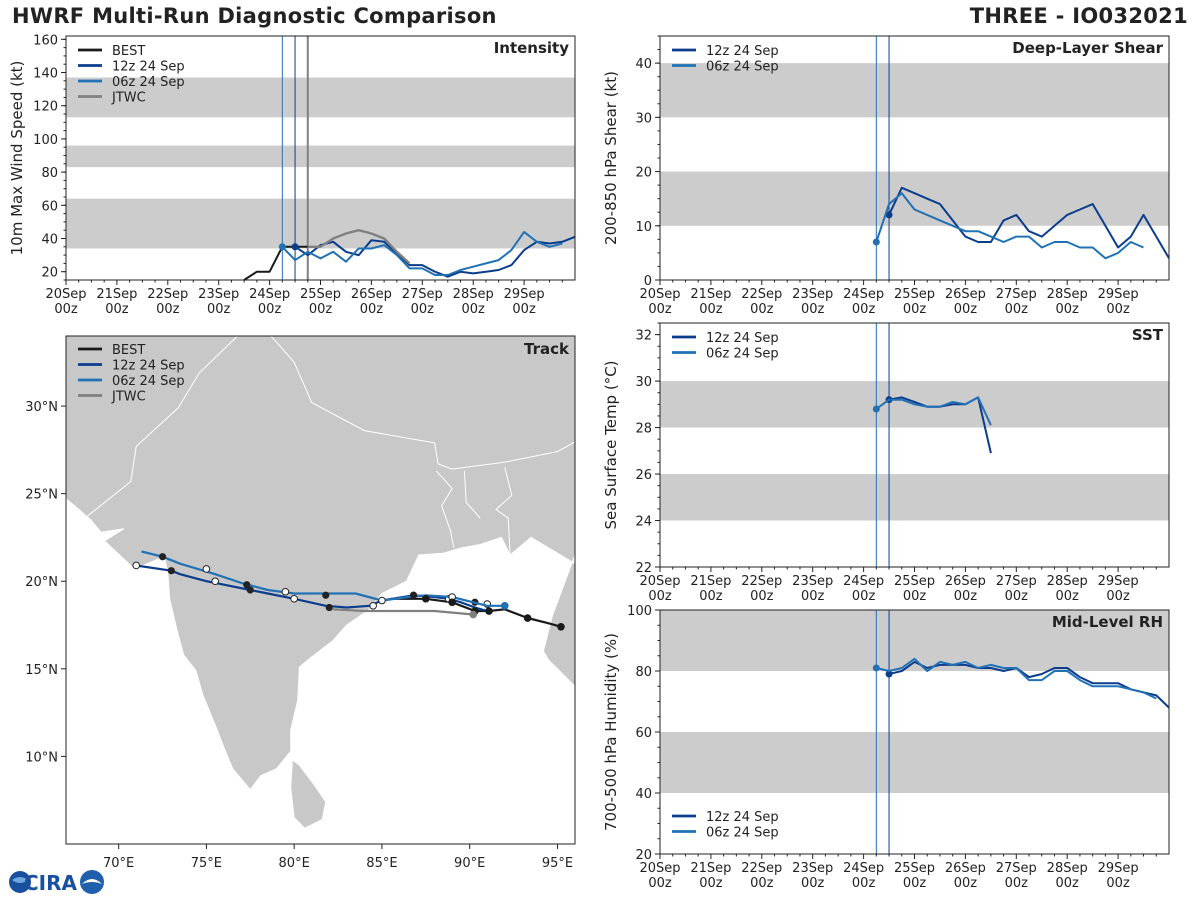 Image resolution: width=1200 pixels, height=900 pixels. What do you see at coordinates (435, 256) in the screenshot?
I see `intensity-series-run12` at bounding box center [435, 256].